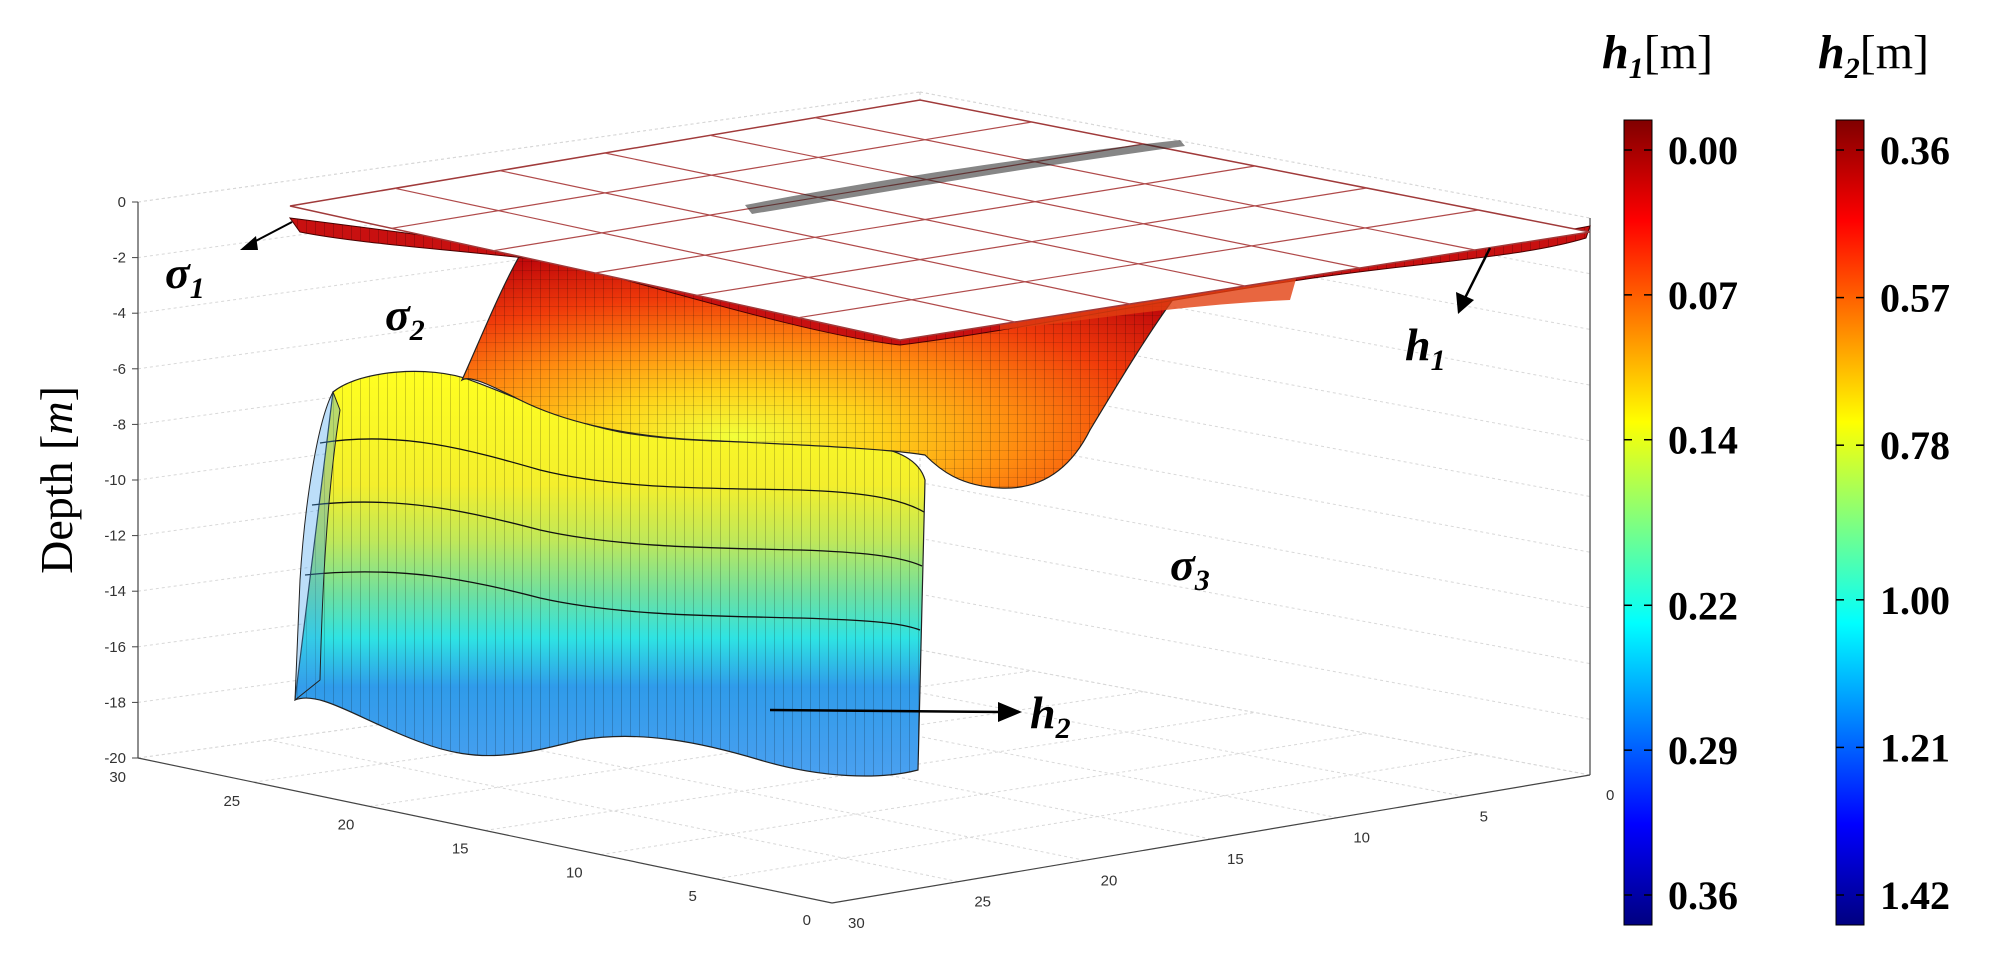  What do you see at coordinates (1484, 816) in the screenshot?
I see `y-tick-label: 5` at bounding box center [1484, 816].